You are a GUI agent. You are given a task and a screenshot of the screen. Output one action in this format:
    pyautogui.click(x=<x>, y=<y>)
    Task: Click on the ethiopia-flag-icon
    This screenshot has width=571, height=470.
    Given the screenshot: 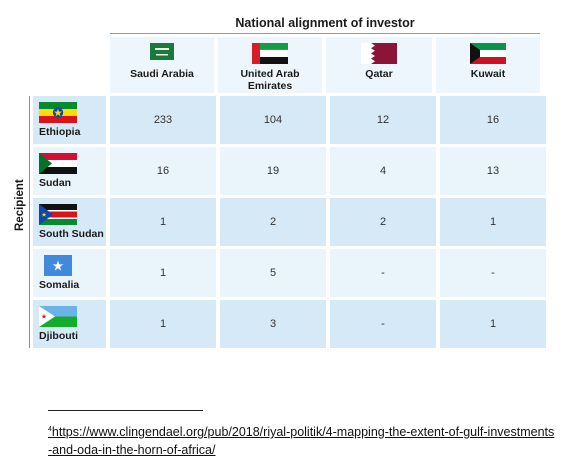 What is the action you would take?
    pyautogui.click(x=58, y=112)
    